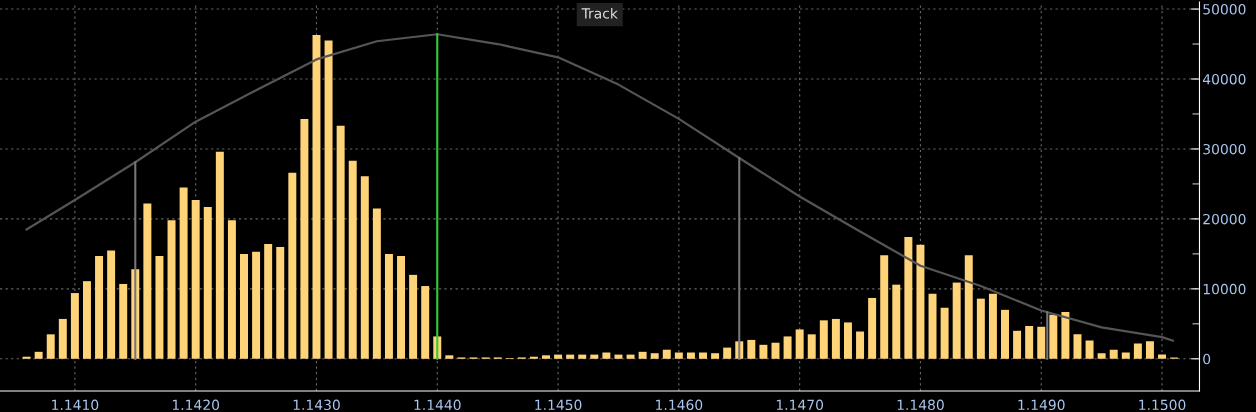 This screenshot has height=412, width=1256. Describe the element at coordinates (1207, 359) in the screenshot. I see `y-tick-label: 0` at that location.